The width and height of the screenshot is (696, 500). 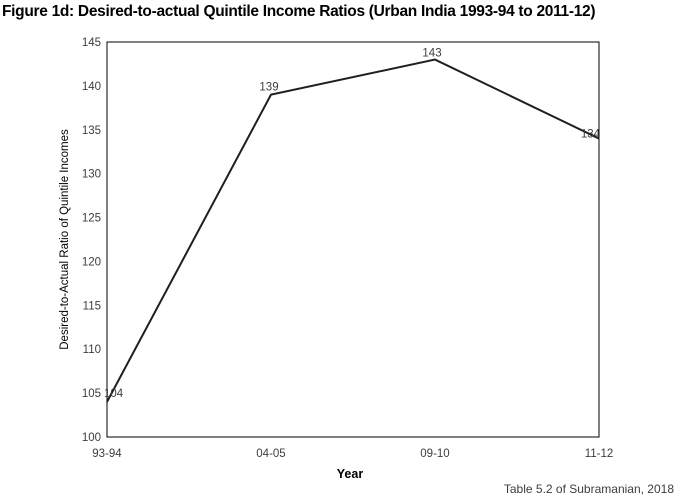 I want to click on y-tick-label: 110, so click(x=92, y=350).